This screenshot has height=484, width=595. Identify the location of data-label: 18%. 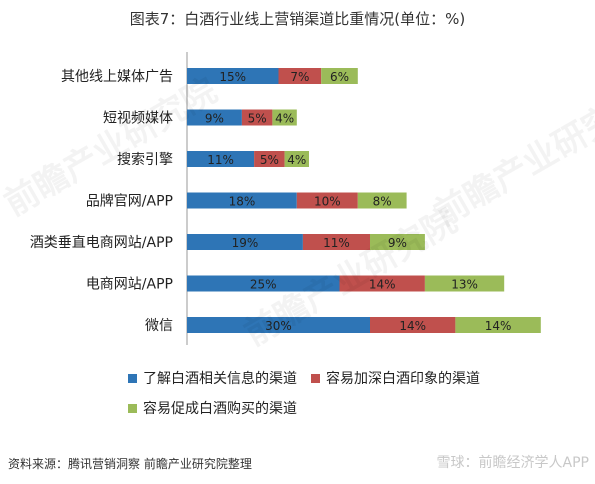
(242, 202).